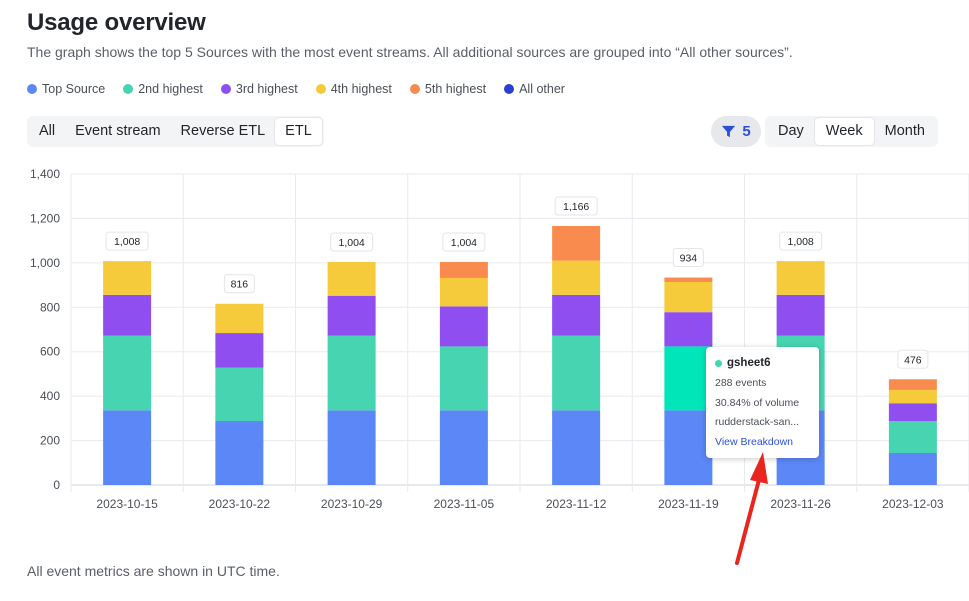 The image size is (969, 601). I want to click on y-tick-label: 1,400, so click(45, 174).